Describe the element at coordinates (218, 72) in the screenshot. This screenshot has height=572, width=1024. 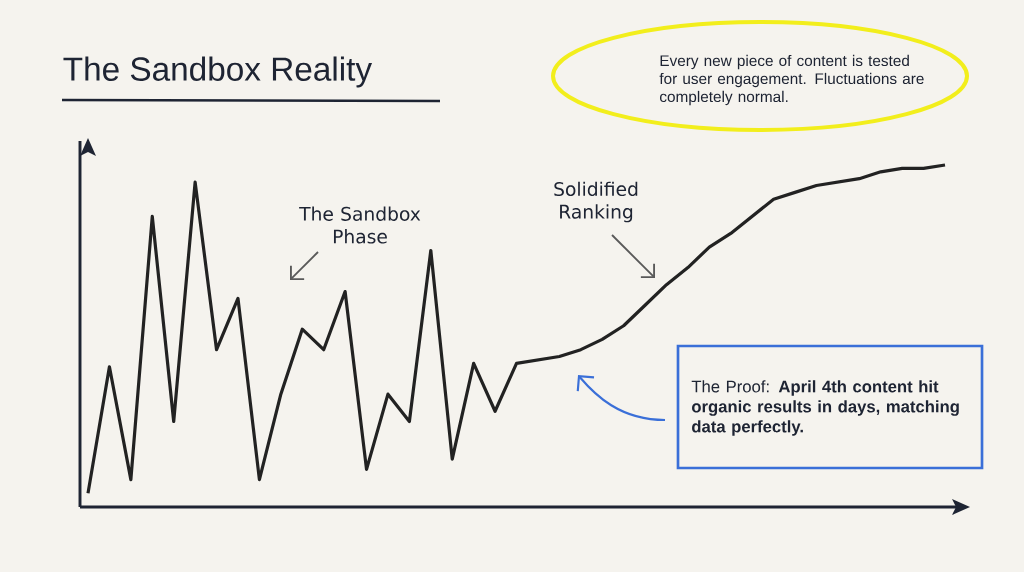
I see `chart-title: The Sandbox Reality` at that location.